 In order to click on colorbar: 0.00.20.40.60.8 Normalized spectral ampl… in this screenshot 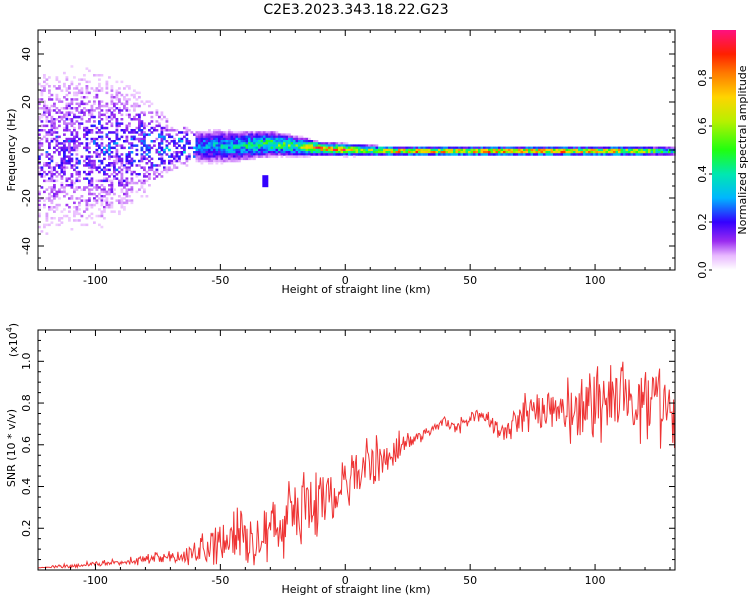, I will do `click(722, 154)`.